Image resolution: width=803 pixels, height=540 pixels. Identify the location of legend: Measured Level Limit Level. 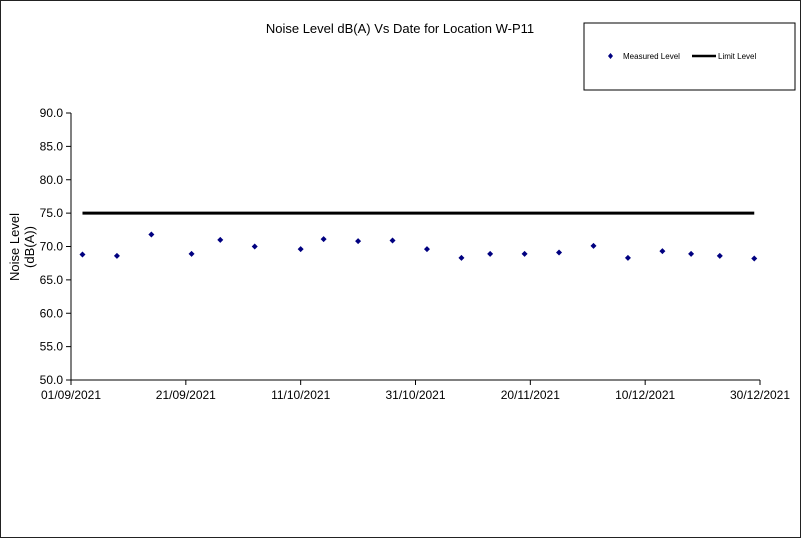
(689, 56).